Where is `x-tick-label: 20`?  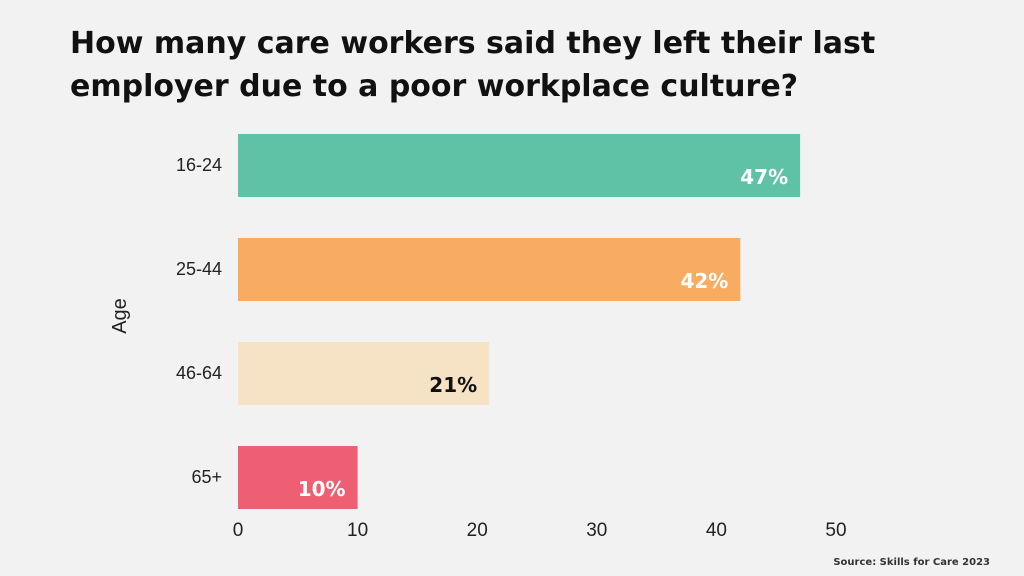 x-tick-label: 20 is located at coordinates (477, 530).